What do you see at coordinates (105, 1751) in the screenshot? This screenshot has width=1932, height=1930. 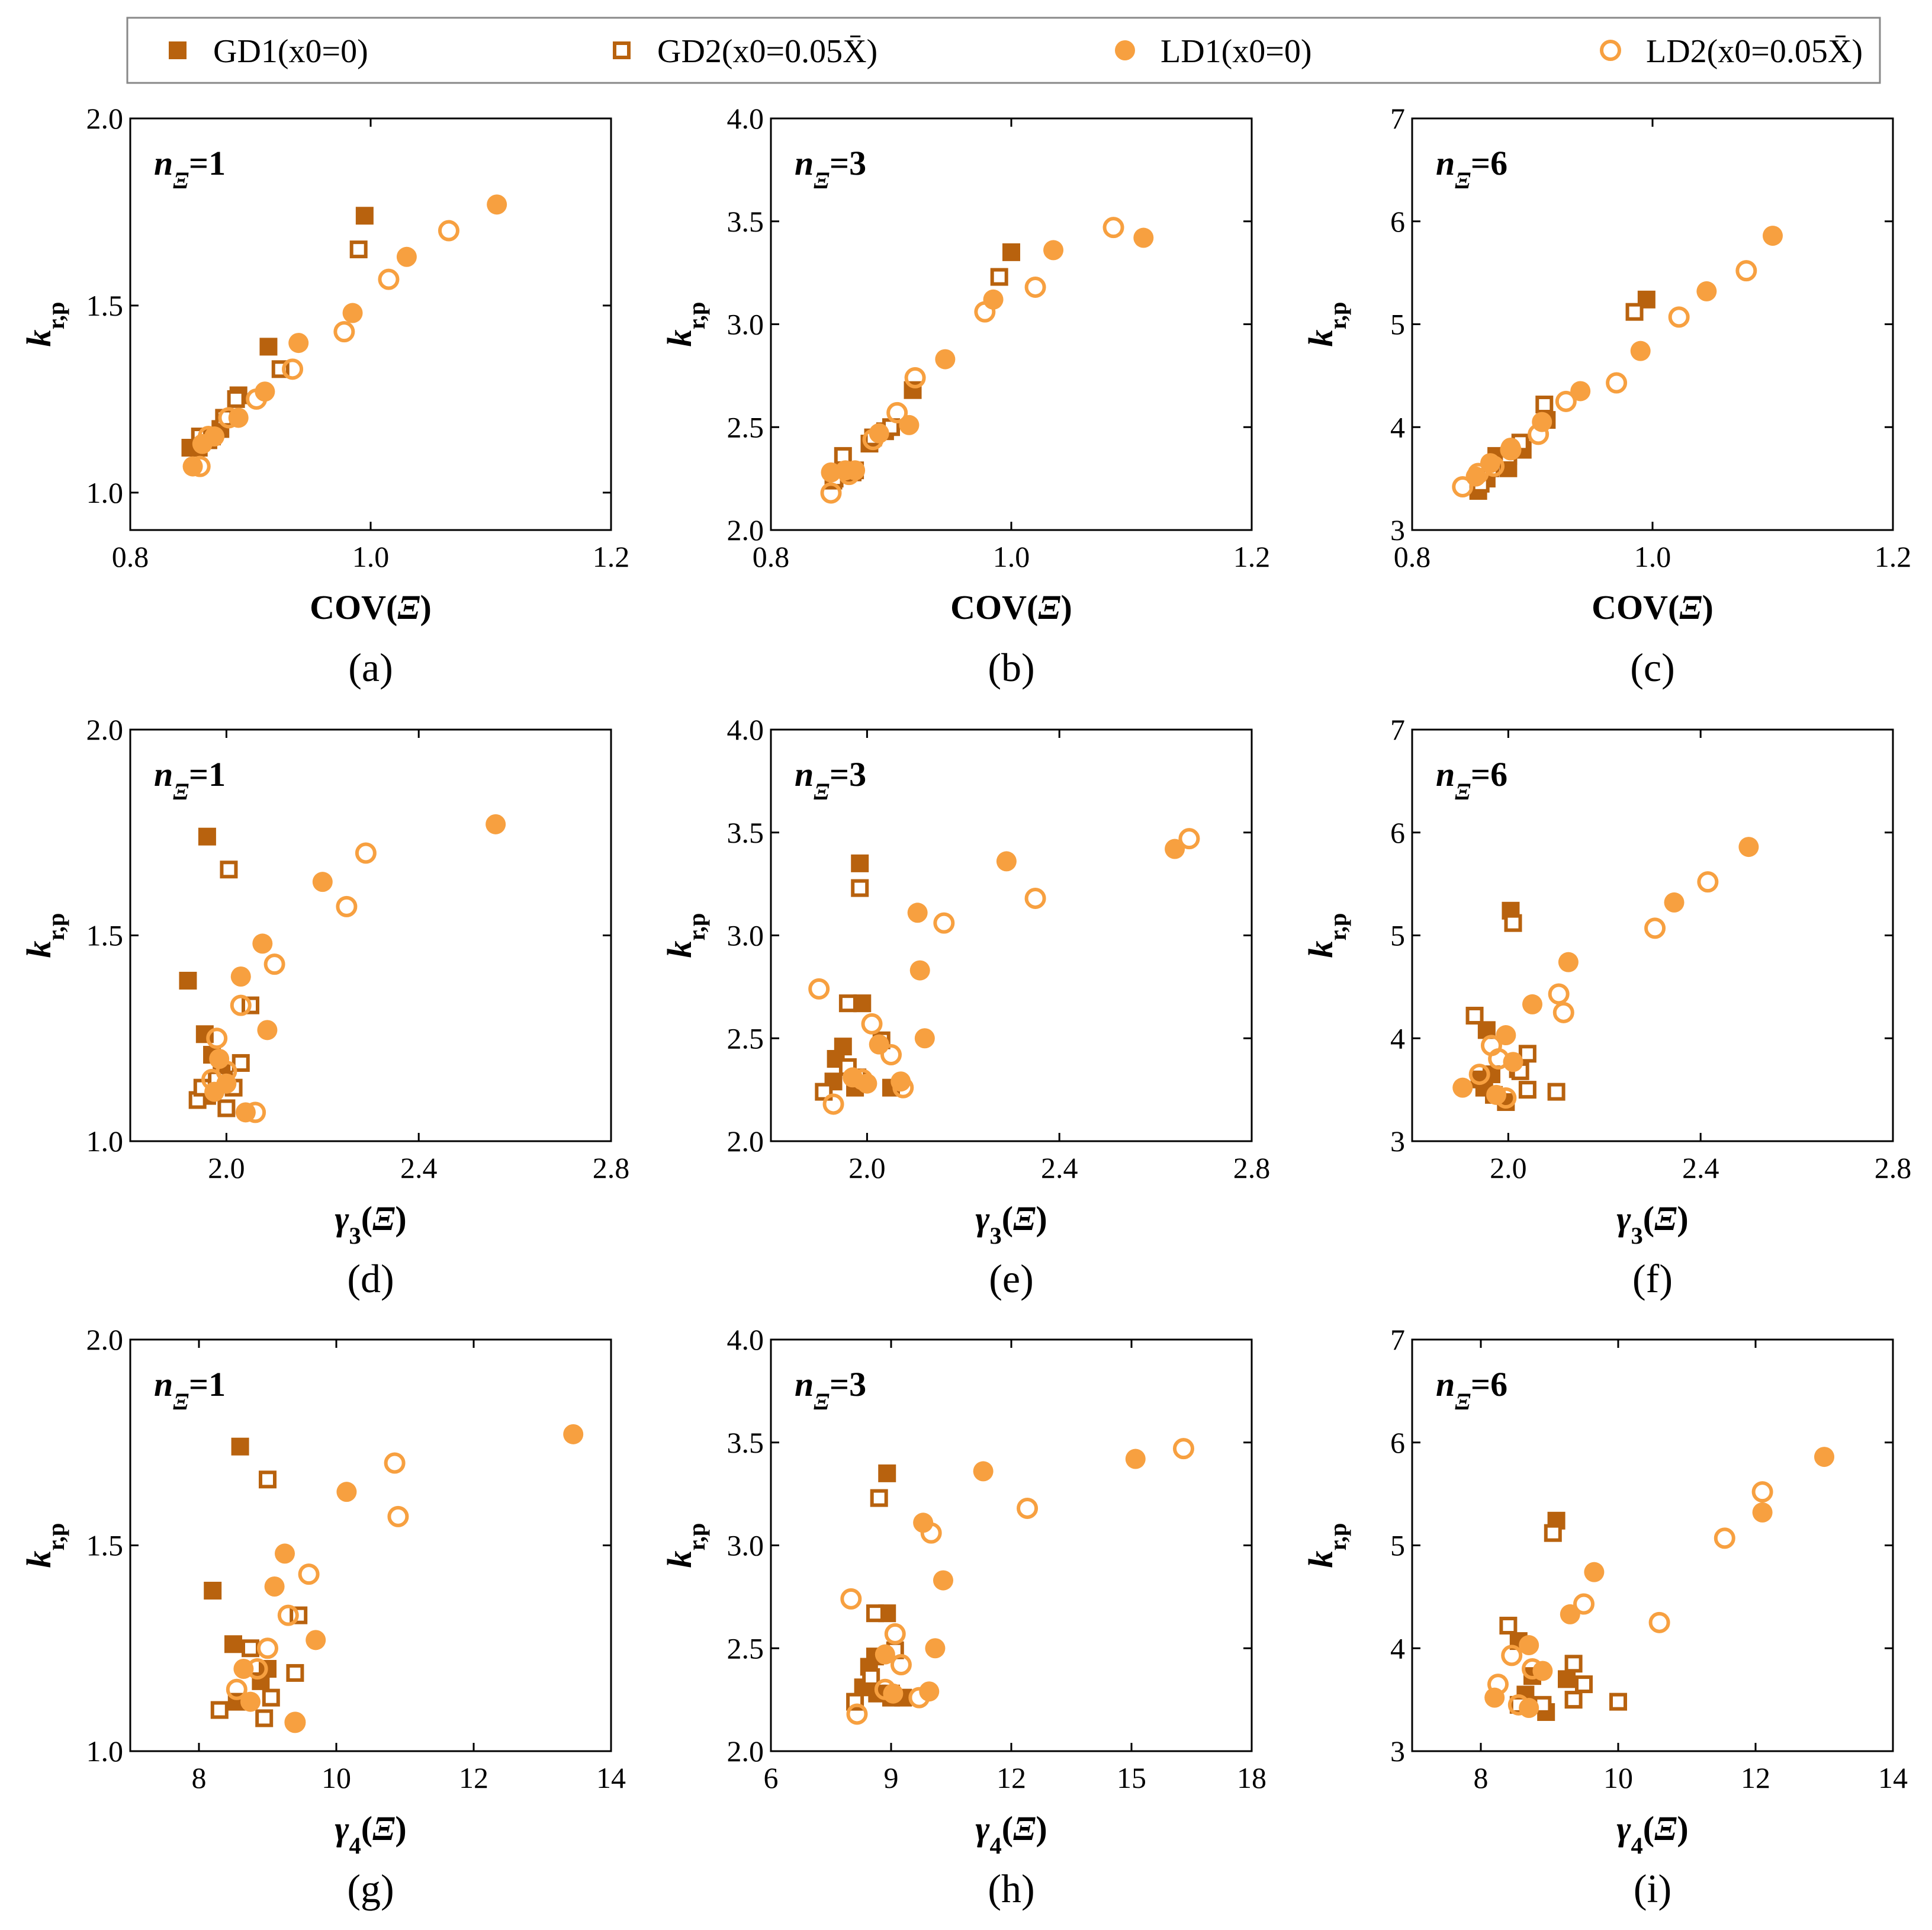 I see `y-tick-label: 1.0` at bounding box center [105, 1751].